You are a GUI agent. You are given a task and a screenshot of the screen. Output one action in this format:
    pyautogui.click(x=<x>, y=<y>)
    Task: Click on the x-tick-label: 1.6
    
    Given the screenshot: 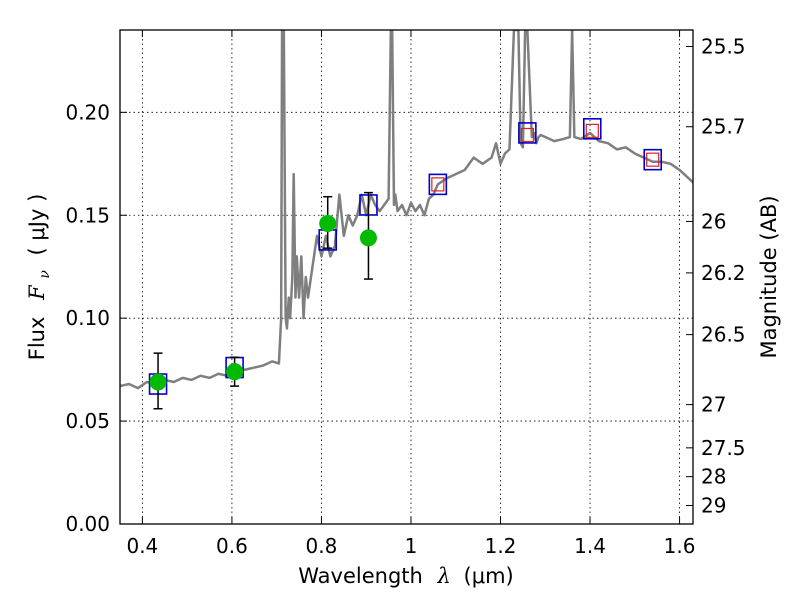 What is the action you would take?
    pyautogui.click(x=680, y=546)
    